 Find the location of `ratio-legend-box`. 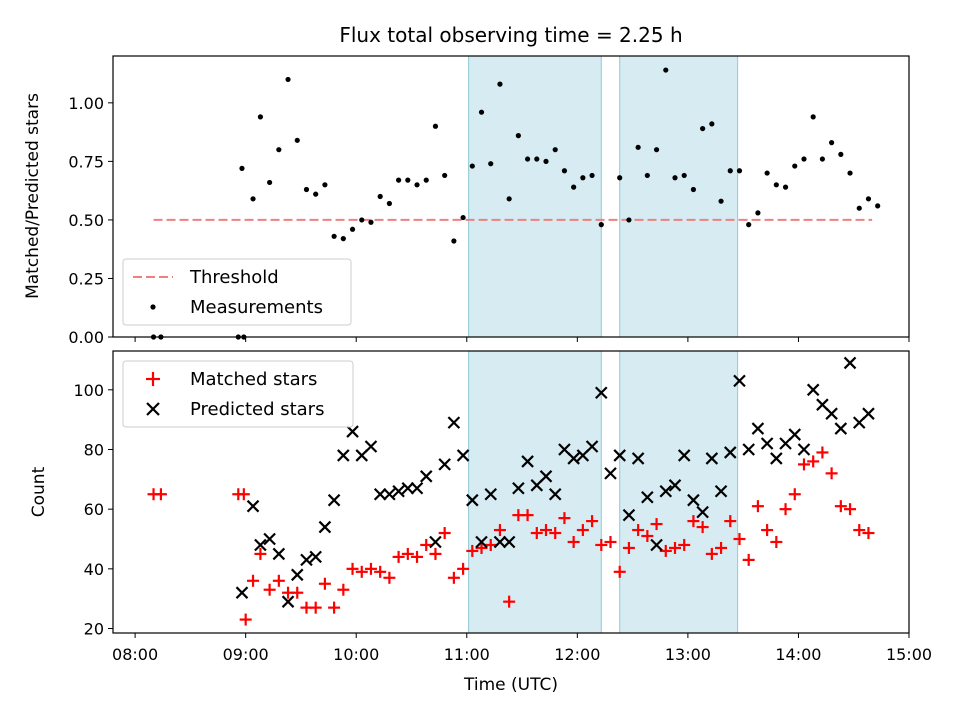

ratio-legend-box is located at coordinates (237, 292).